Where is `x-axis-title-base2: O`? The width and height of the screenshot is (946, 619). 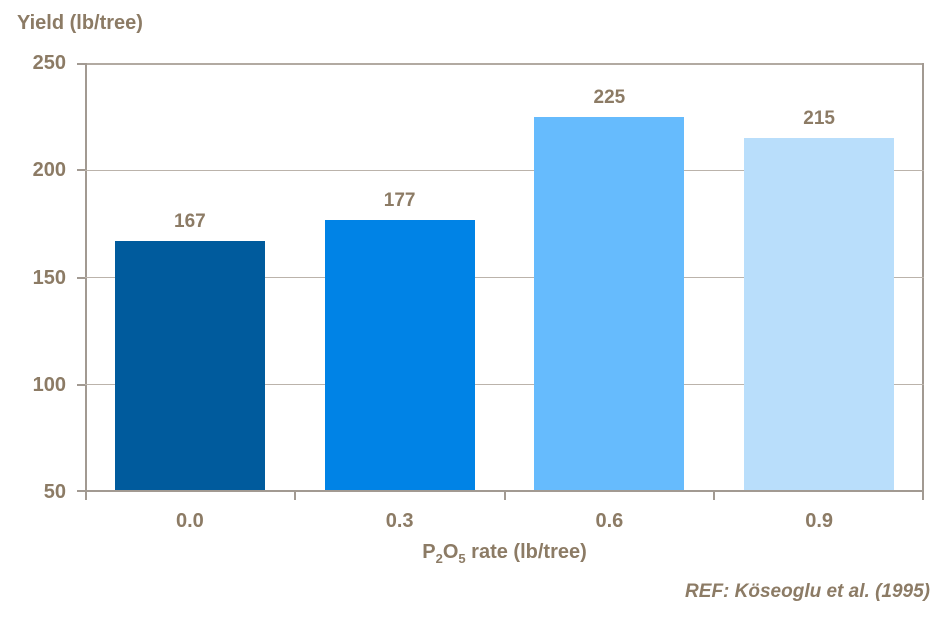
x-axis-title-base2: O is located at coordinates (450, 552).